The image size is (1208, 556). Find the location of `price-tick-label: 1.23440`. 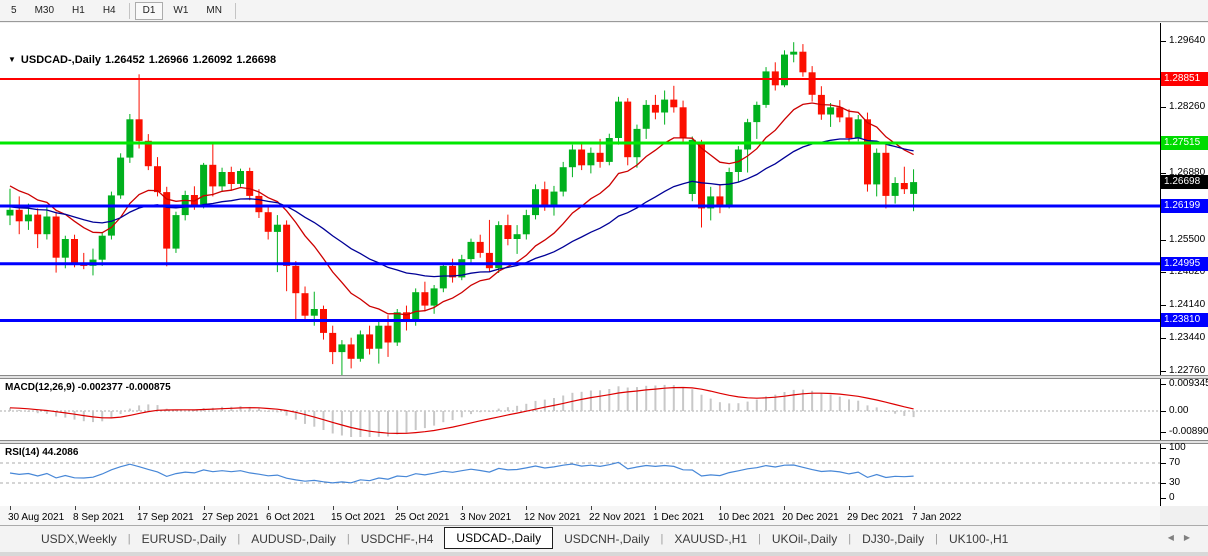

price-tick-label: 1.23440 is located at coordinates (1187, 337).